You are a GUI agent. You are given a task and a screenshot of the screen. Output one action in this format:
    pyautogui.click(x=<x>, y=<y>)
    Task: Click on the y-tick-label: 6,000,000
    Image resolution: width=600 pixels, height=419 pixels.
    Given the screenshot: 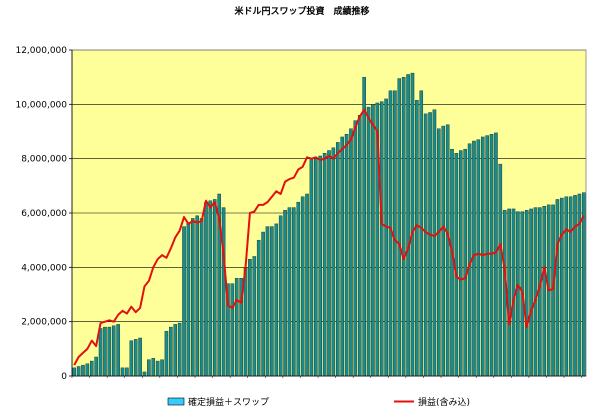 What is the action you would take?
    pyautogui.click(x=44, y=214)
    